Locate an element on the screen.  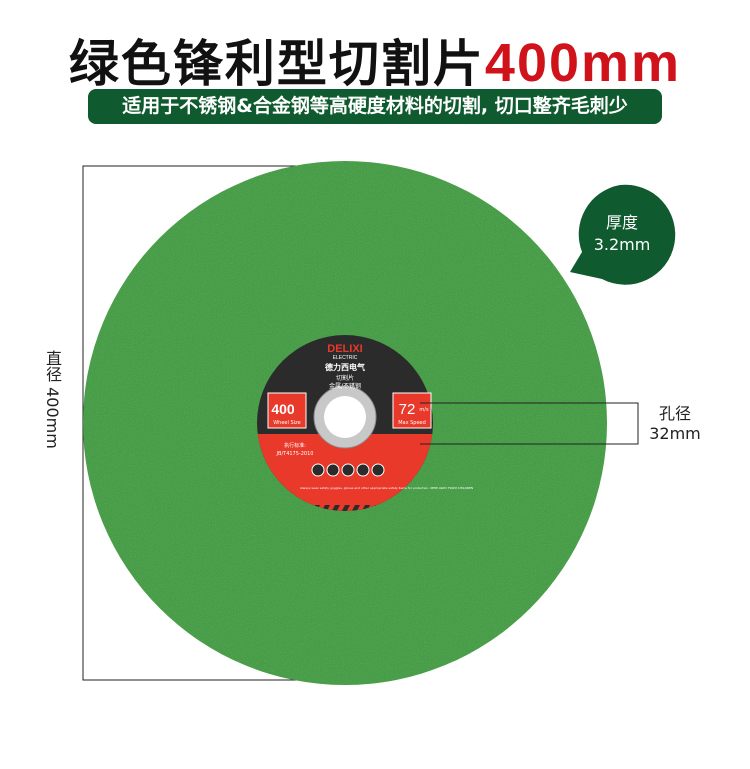
wheel-size-caption: Wheel Size is located at coordinates (287, 423).